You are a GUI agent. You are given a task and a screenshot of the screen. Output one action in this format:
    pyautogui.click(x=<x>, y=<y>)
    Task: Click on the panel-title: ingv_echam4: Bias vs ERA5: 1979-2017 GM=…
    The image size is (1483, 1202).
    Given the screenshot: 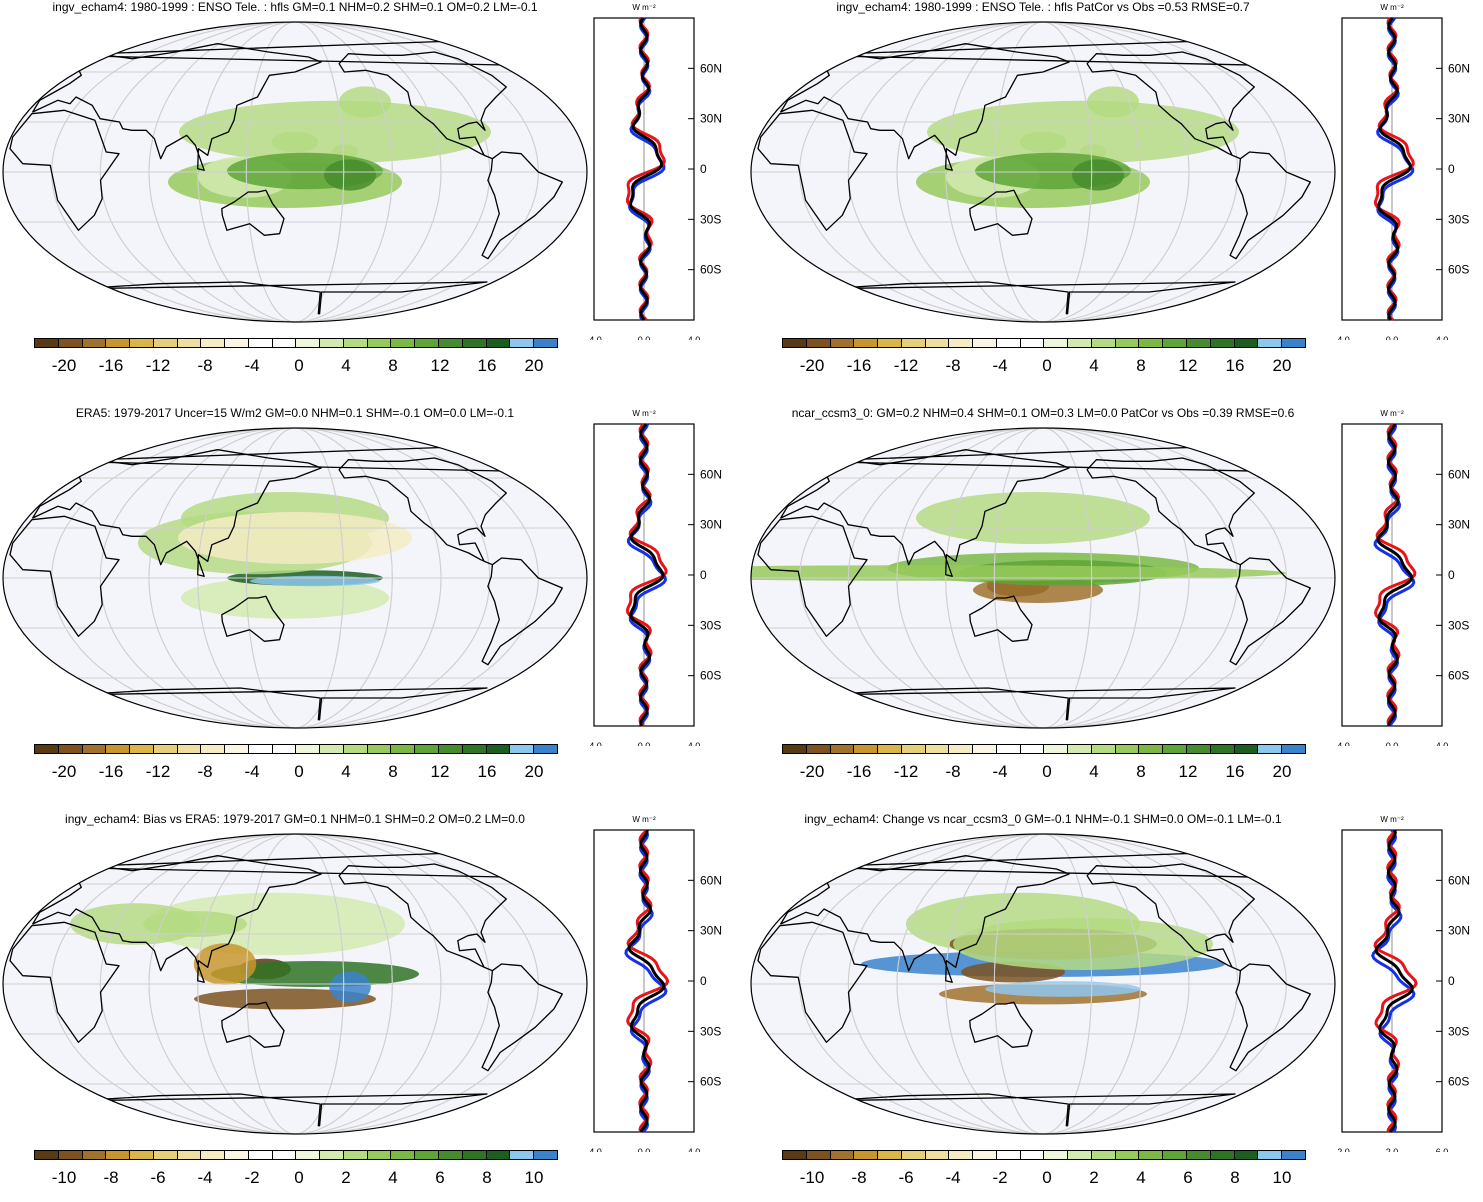 What is the action you would take?
    pyautogui.click(x=295, y=819)
    